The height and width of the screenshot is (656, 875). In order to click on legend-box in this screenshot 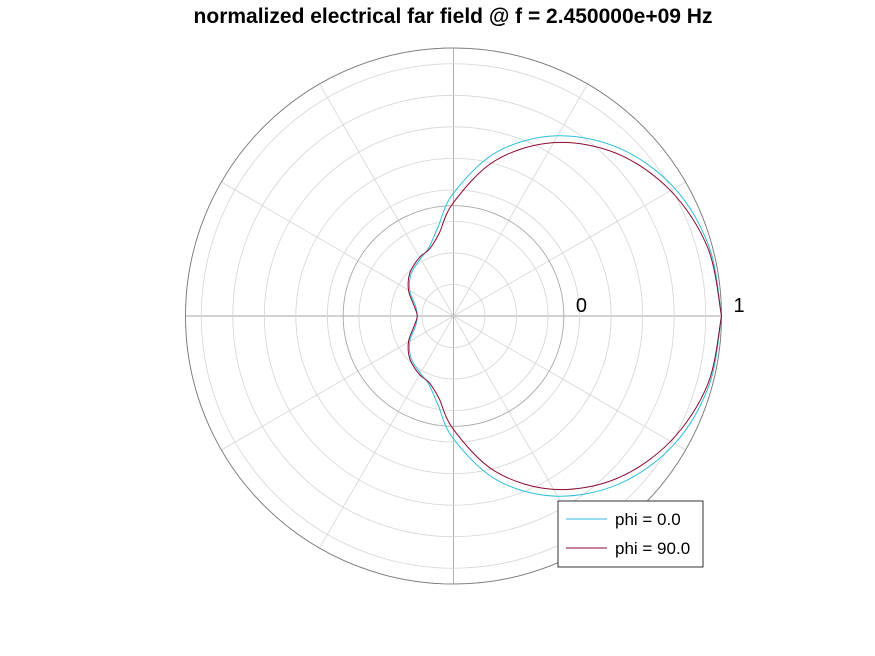, I will do `click(630, 534)`.